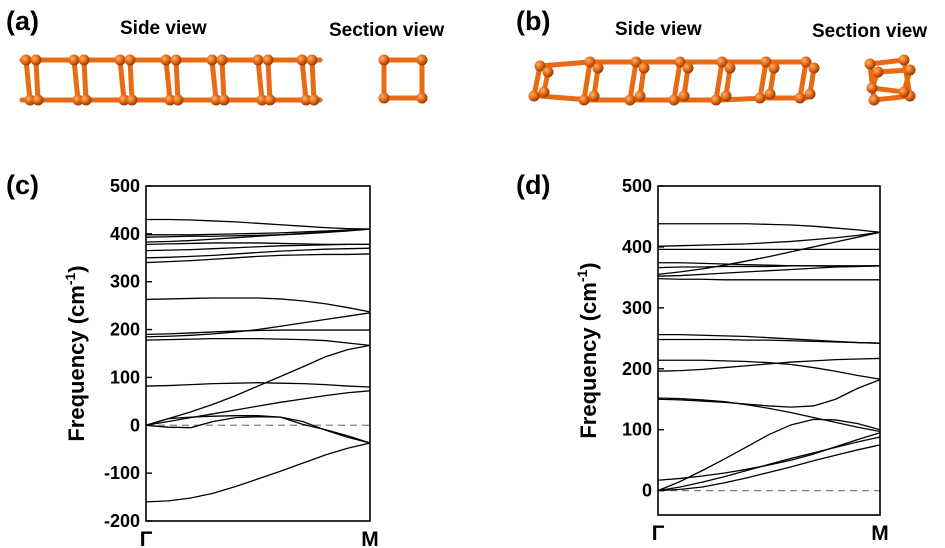  What do you see at coordinates (125, 186) in the screenshot?
I see `chart-c-ytick-label: 500` at bounding box center [125, 186].